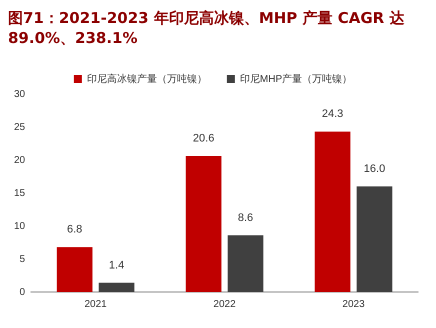 The width and height of the screenshot is (436, 328). Describe the element at coordinates (207, 28) in the screenshot. I see `chart-title: 图71：2021-2023 年印尼高冰镍、MHP 产量 CAGR 达 89.0%、238.1%` at that location.